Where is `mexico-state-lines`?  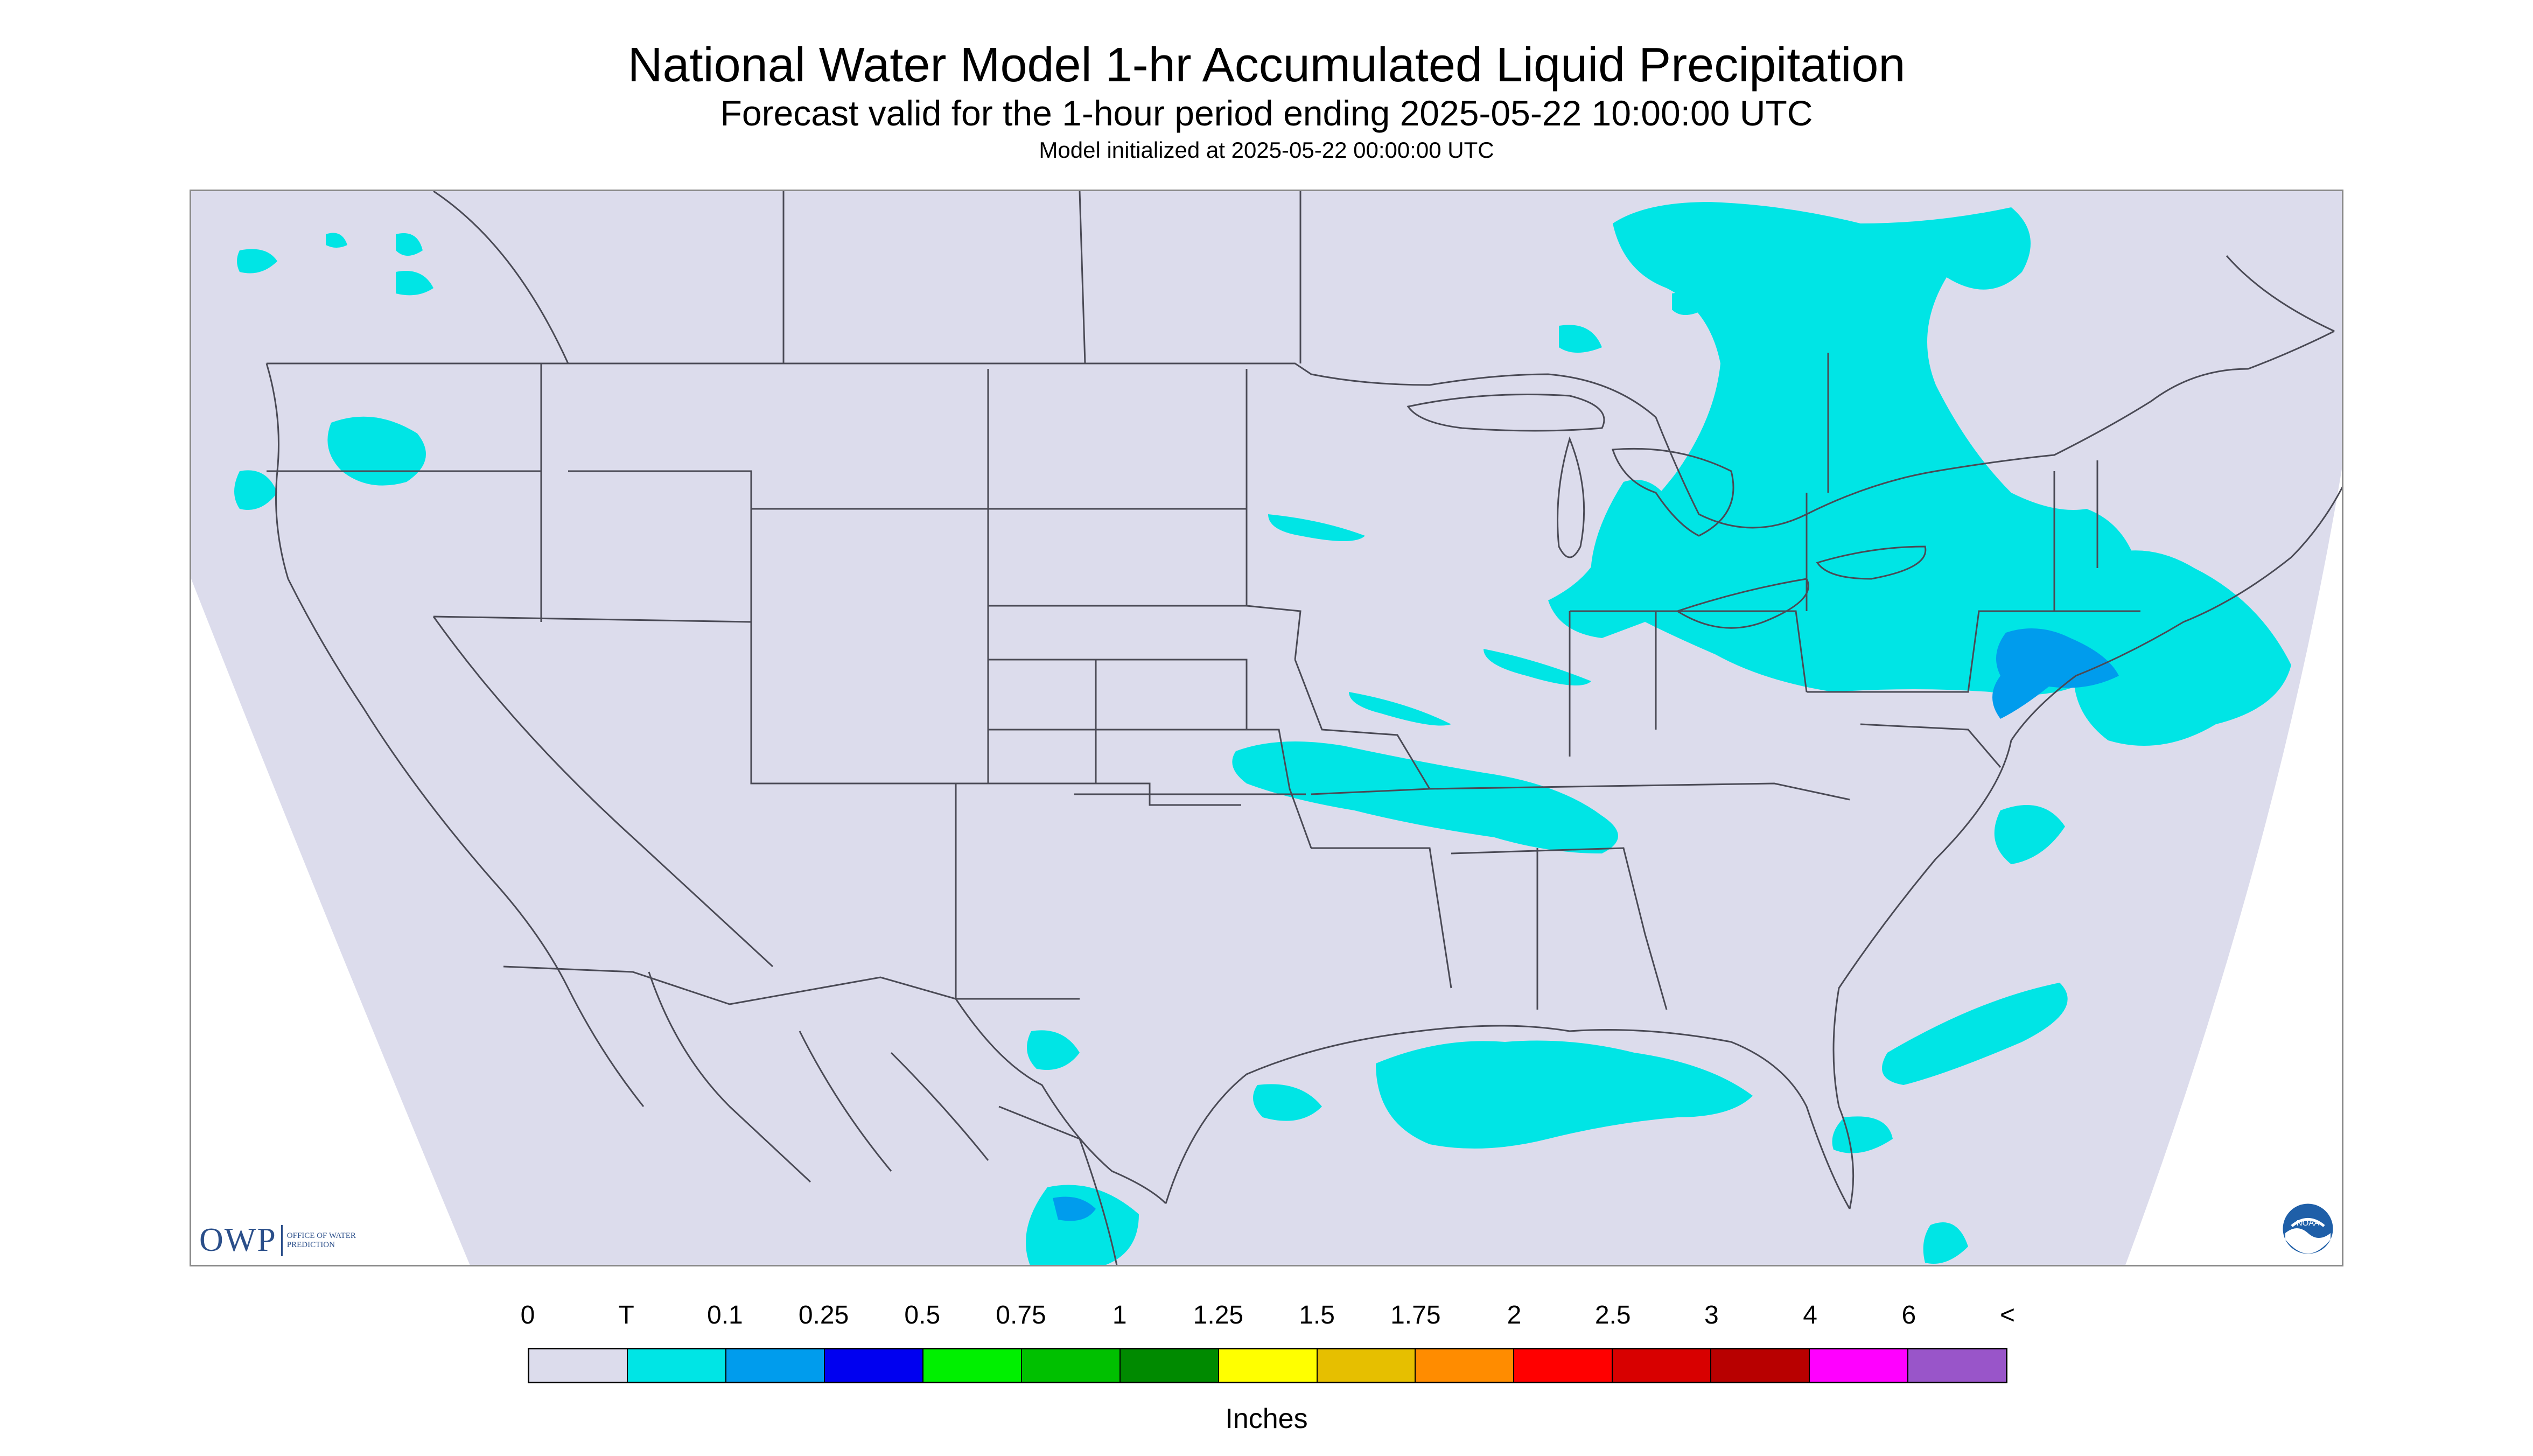
mexico-state-lines is located at coordinates (883, 1118).